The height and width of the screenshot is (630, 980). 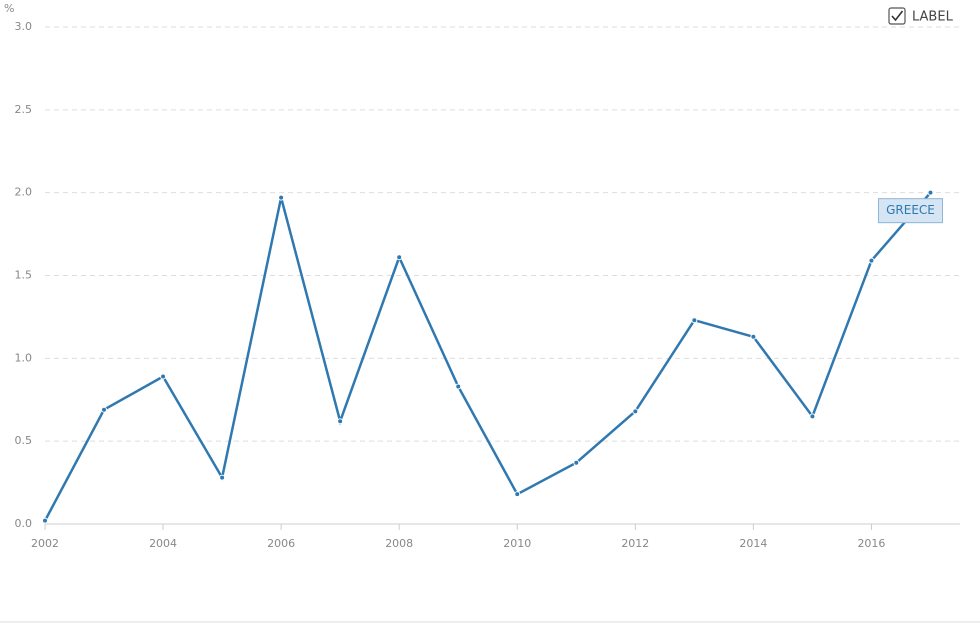 I want to click on x-tick-label: 2016, so click(x=871, y=543).